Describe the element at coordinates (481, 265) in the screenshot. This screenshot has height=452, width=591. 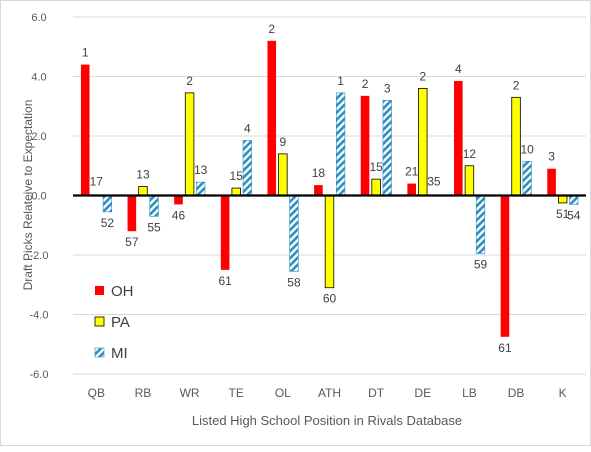
I see `data-label: 59` at that location.